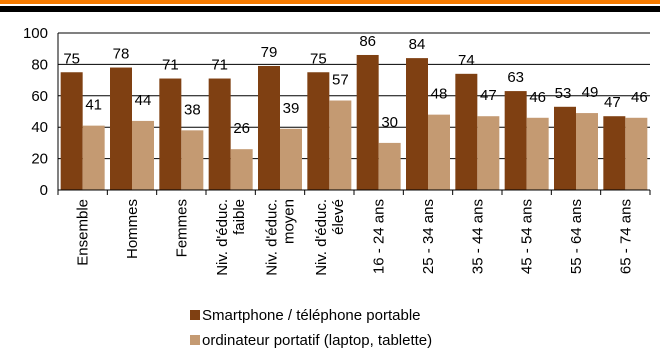 This screenshot has width=660, height=352. Describe the element at coordinates (289, 221) in the screenshot. I see `category-label-line: moyen` at that location.